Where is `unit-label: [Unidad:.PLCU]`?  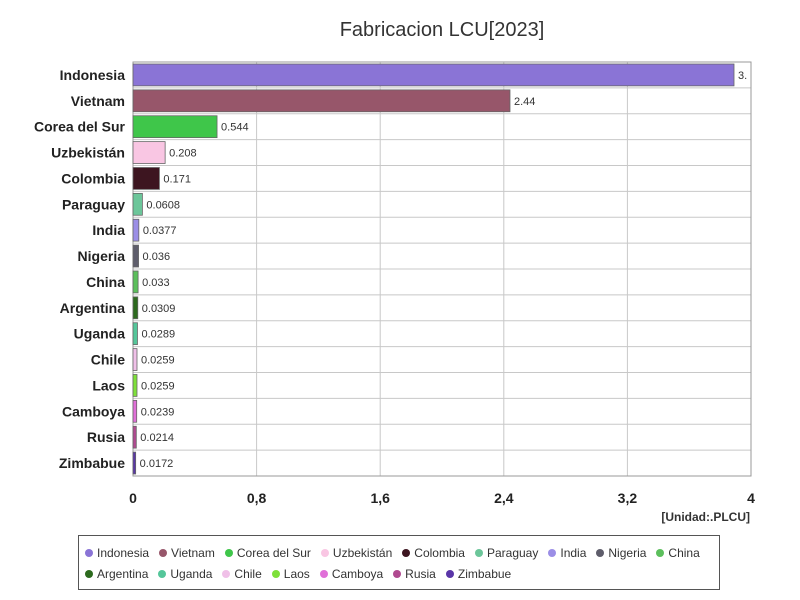
unit-label: [Unidad:.PLCU] is located at coordinates (705, 517).